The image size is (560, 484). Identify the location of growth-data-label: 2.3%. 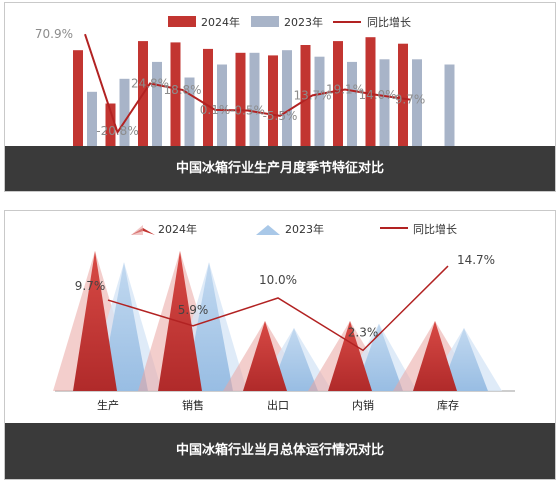
(363, 332).